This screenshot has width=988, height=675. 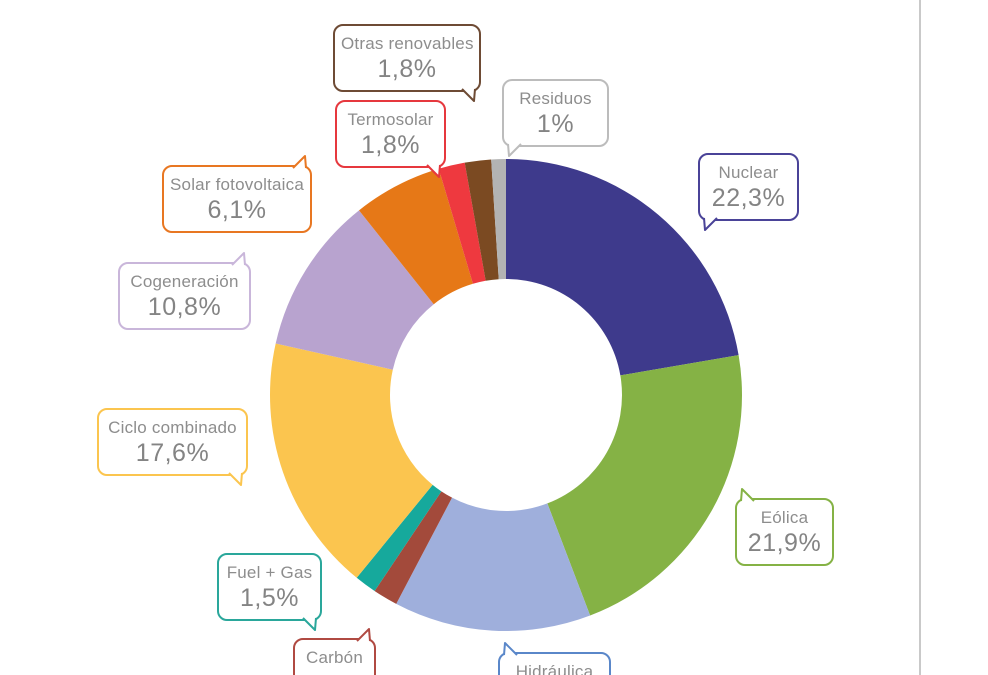 What do you see at coordinates (407, 43) in the screenshot?
I see `callout-label: Otras renovables` at bounding box center [407, 43].